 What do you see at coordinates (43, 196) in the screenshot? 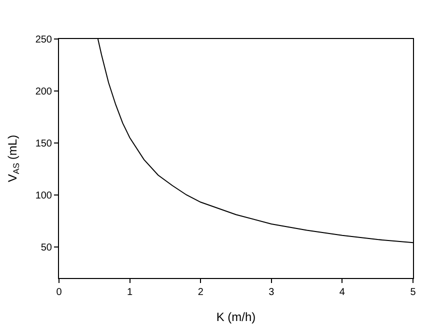
I see `y-tick-label: 100` at bounding box center [43, 196].